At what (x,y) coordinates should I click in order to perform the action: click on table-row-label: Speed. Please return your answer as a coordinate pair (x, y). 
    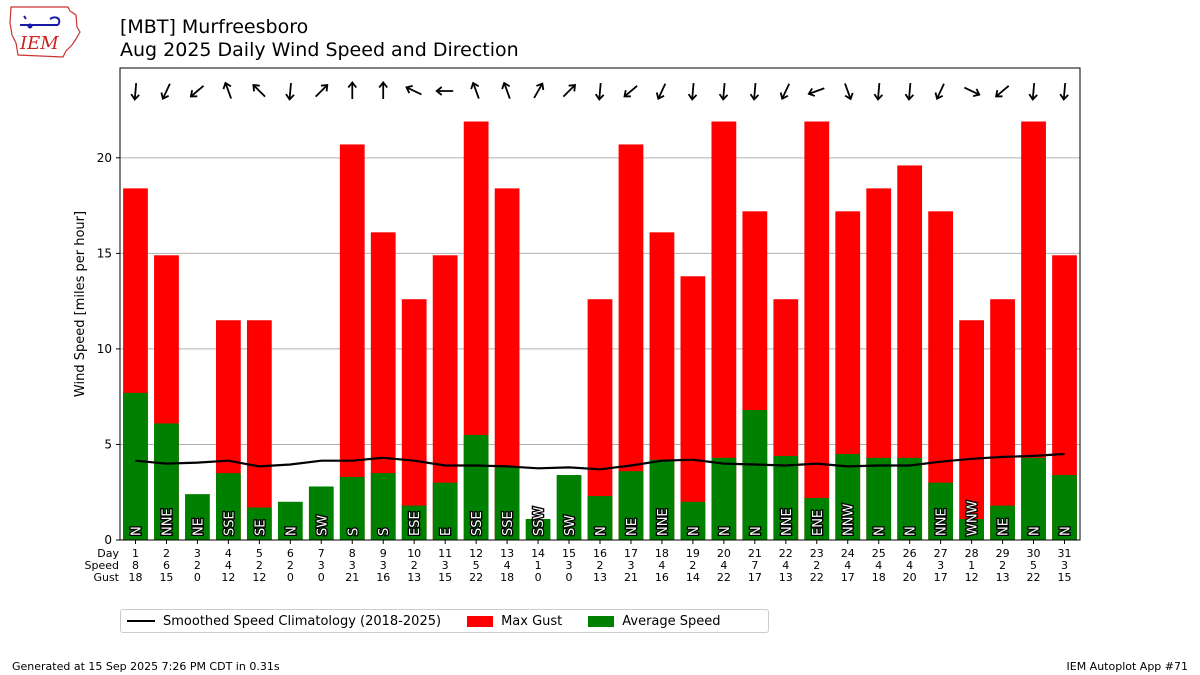
    Looking at the image, I should click on (102, 565).